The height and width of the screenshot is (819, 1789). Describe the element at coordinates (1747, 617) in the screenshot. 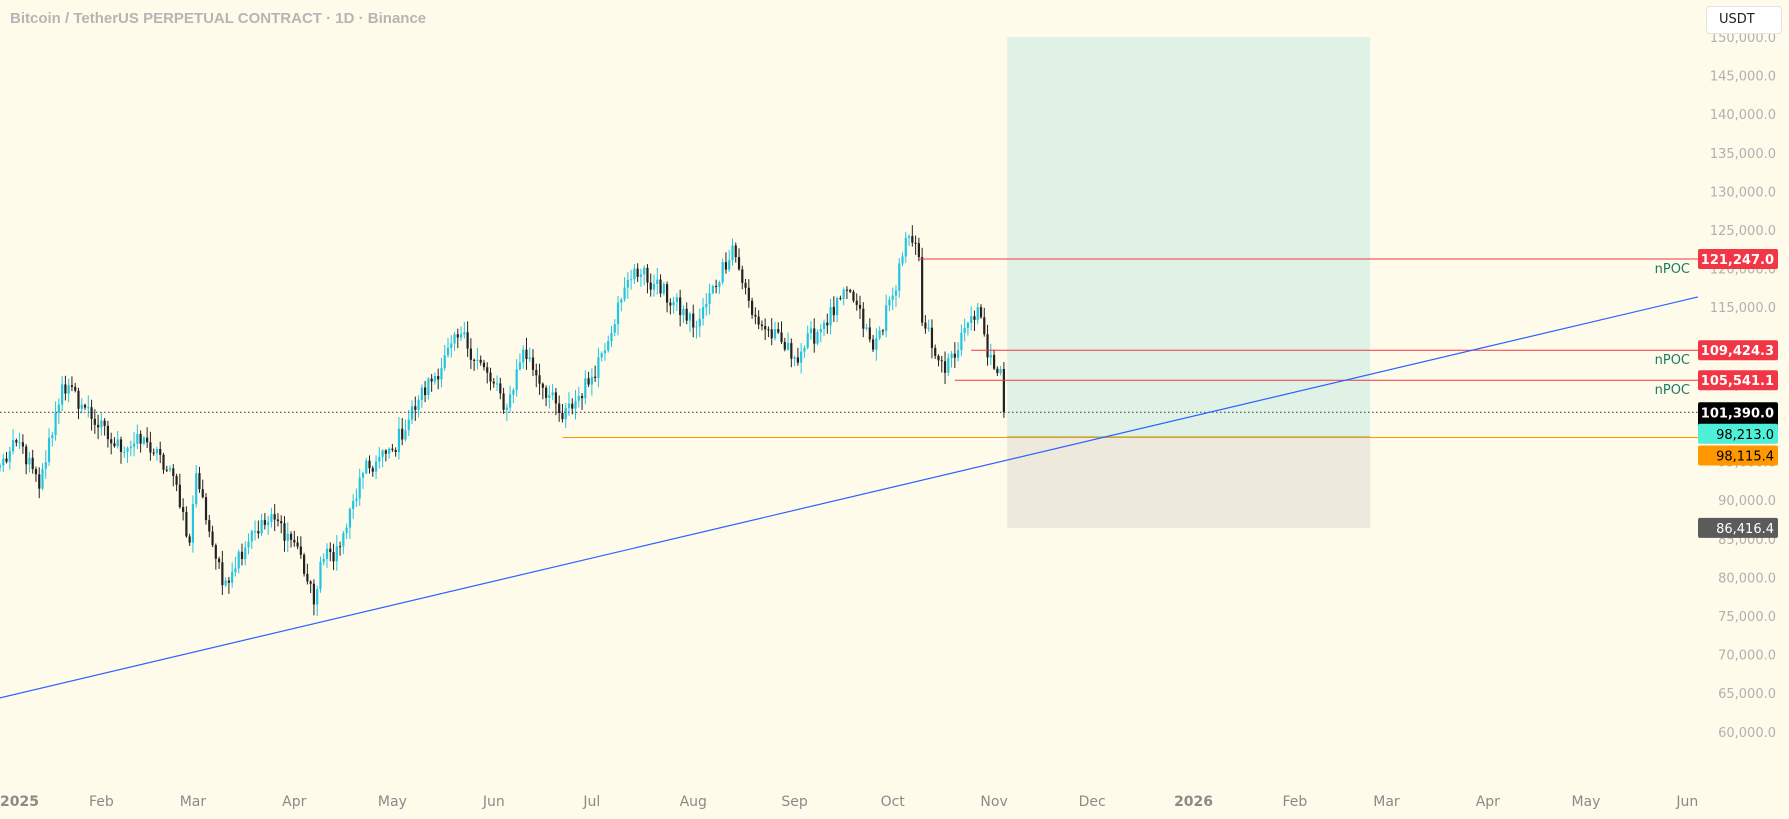

I see `y-tick-label: 75,000.0` at that location.